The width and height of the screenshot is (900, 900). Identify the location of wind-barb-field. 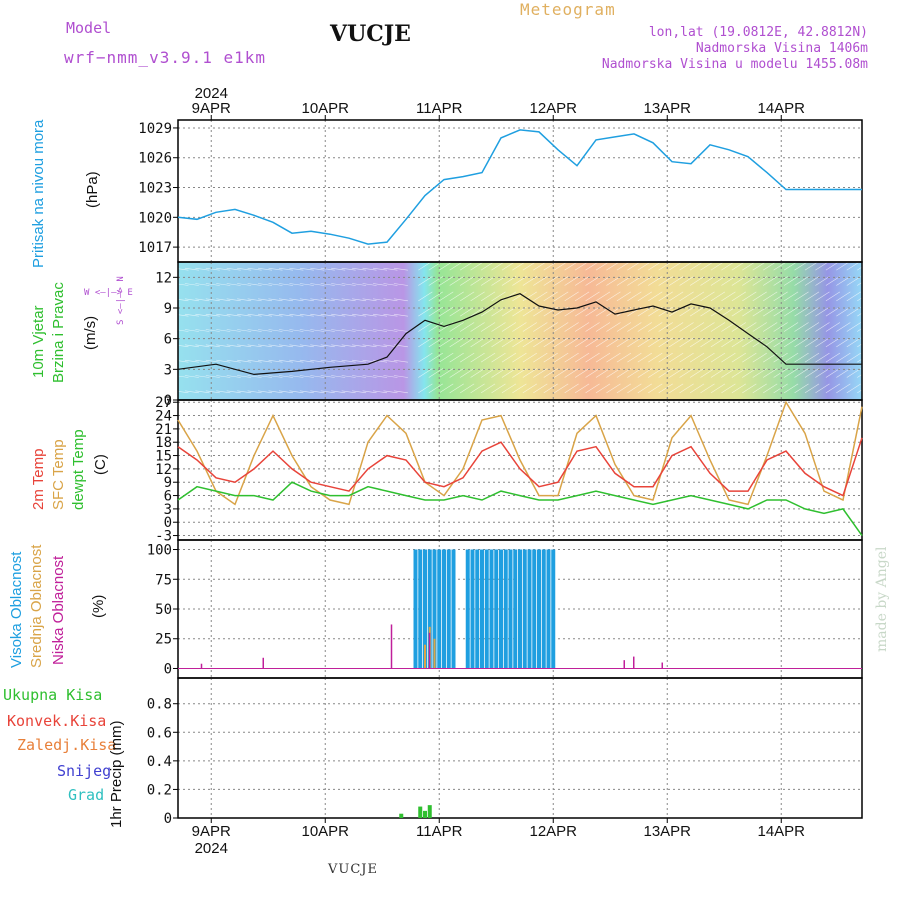
(520, 331).